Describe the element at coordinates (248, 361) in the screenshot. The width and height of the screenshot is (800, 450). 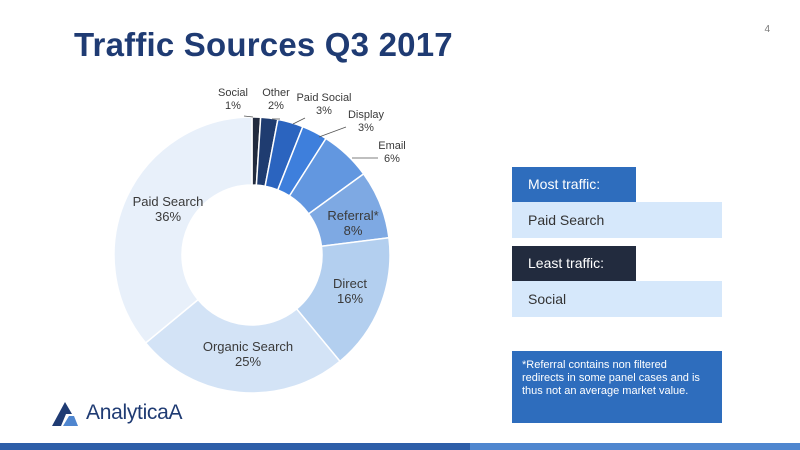
I see `slice-value-organic-search: 25%` at that location.